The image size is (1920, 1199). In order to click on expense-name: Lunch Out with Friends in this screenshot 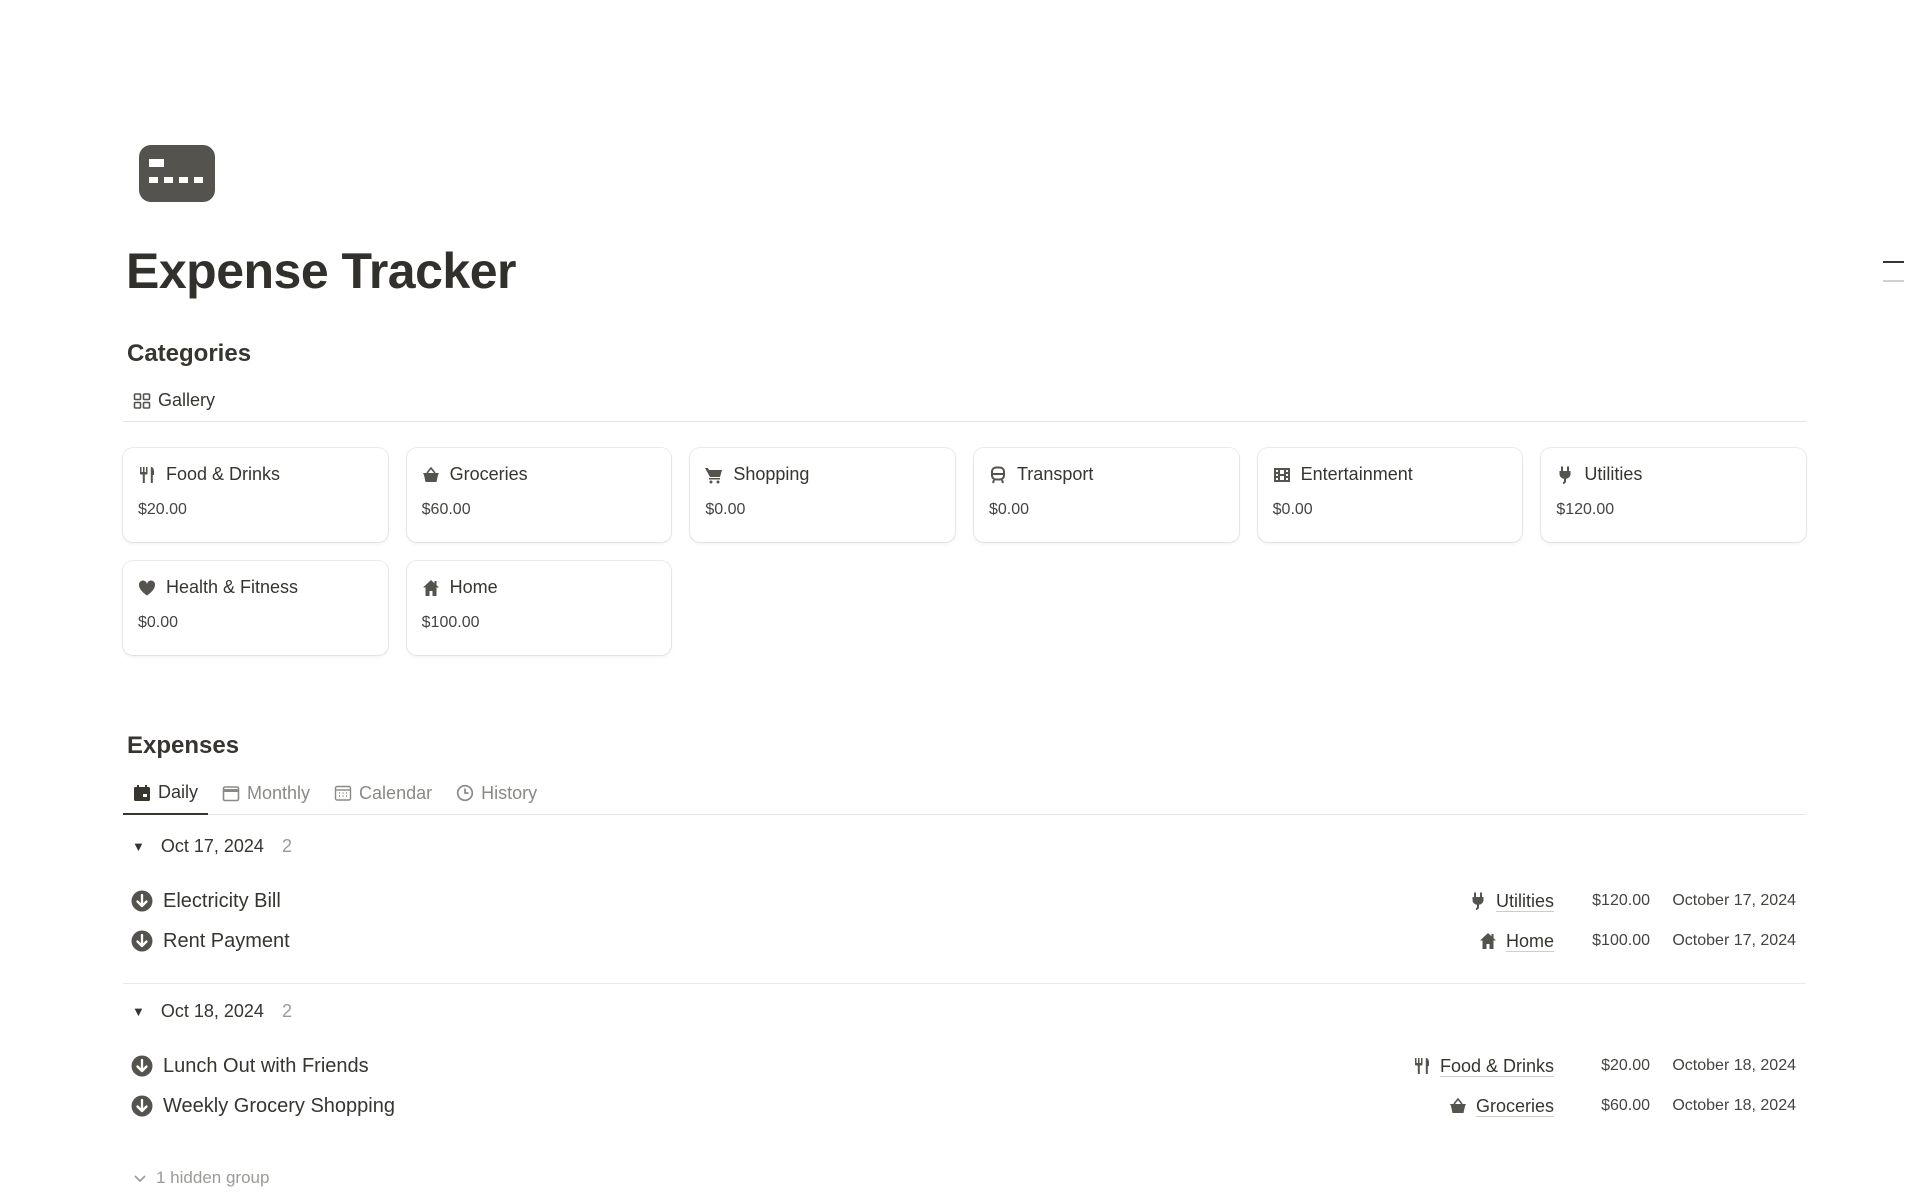, I will do `click(266, 1065)`.